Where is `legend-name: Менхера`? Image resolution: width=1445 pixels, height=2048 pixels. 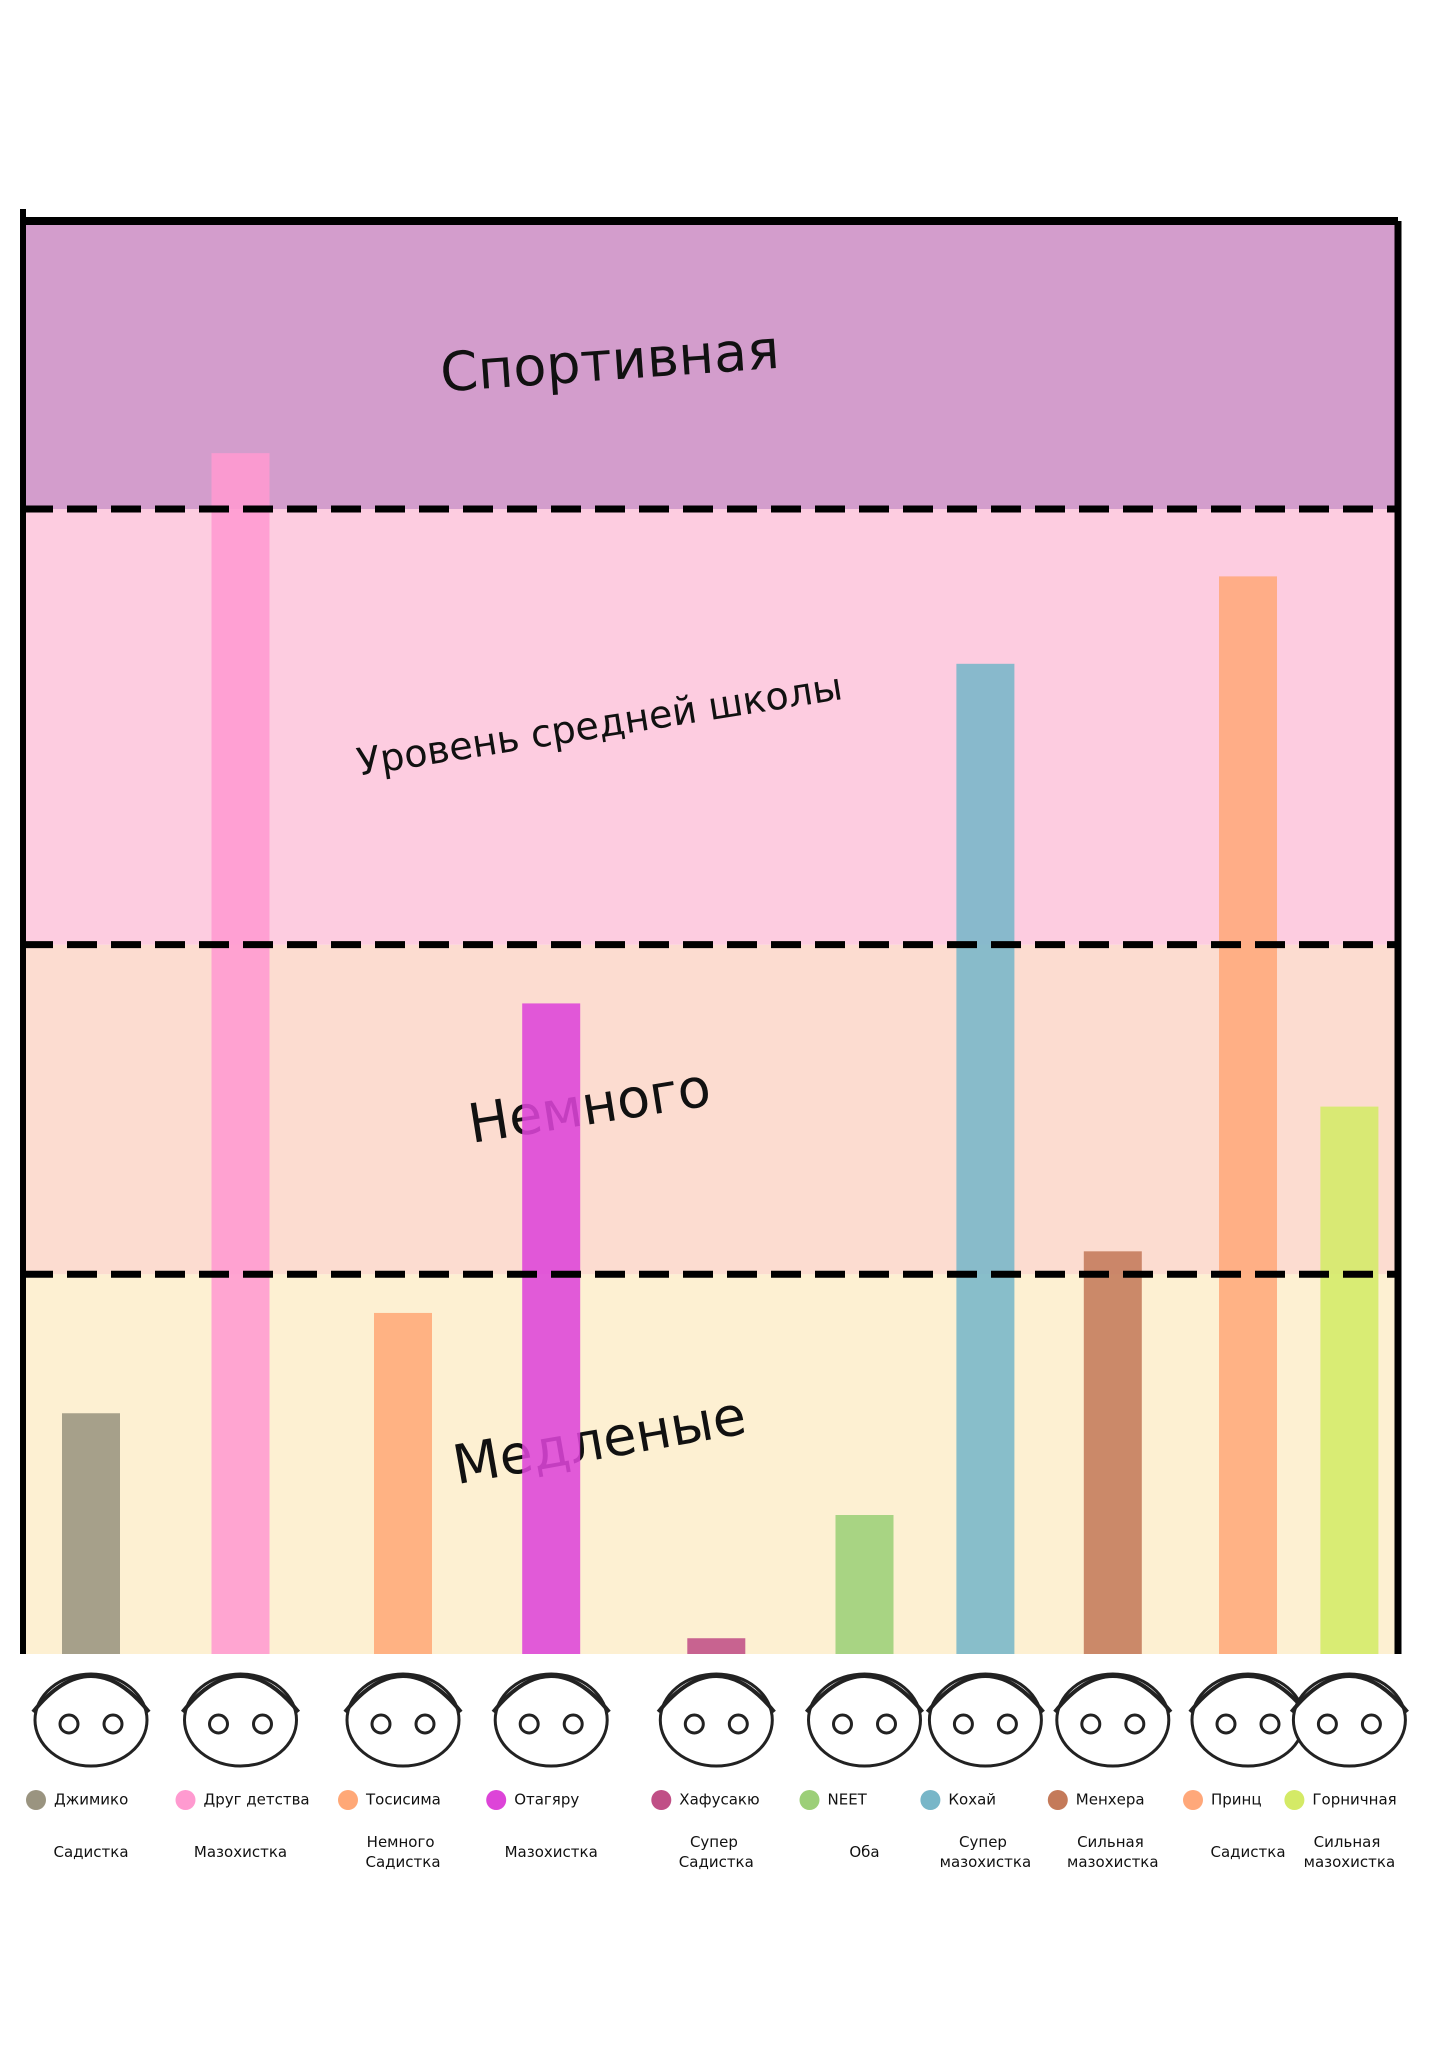 legend-name: Менхера is located at coordinates (1110, 1800).